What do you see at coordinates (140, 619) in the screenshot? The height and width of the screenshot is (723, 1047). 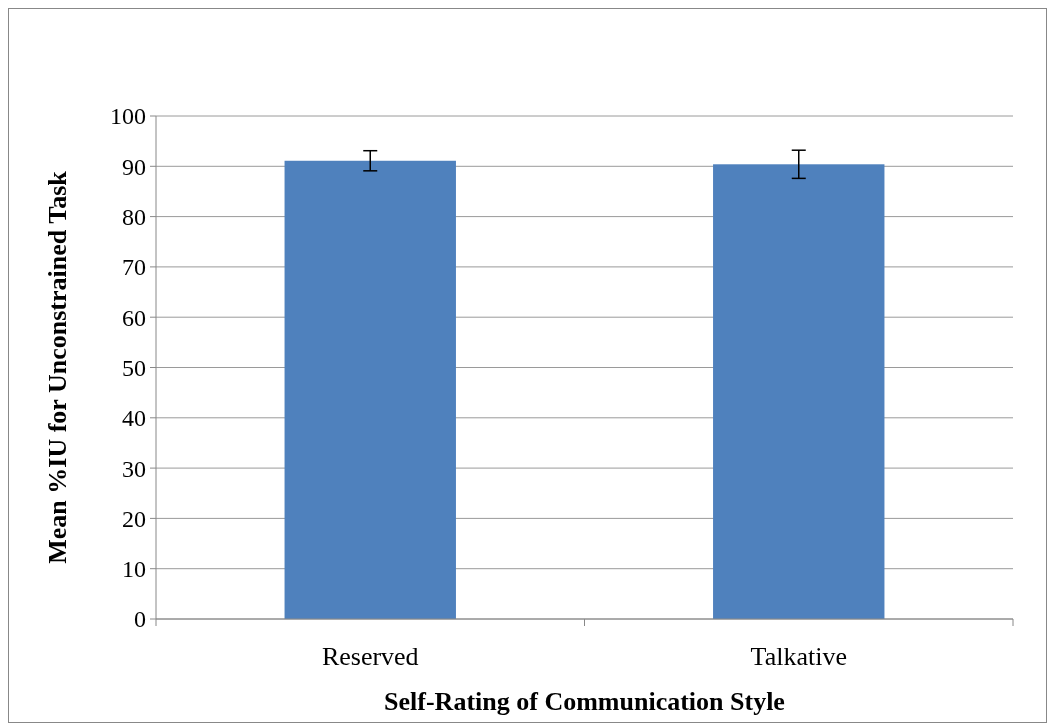 I see `y-tick-label: 0` at bounding box center [140, 619].